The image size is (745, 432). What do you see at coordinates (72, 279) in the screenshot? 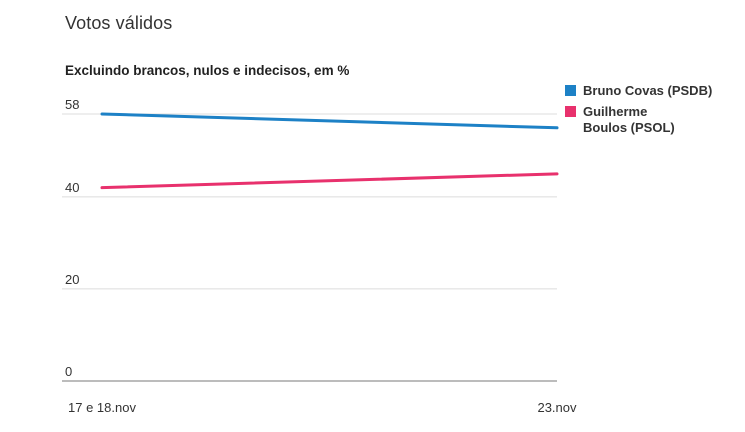
I see `y-tick-label: 20` at bounding box center [72, 279].